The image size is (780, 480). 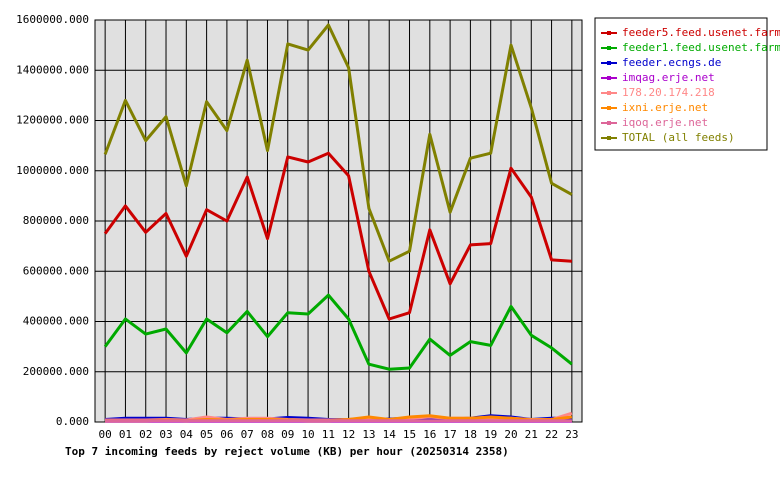 I want to click on x-tick-label: 14, so click(x=390, y=434).